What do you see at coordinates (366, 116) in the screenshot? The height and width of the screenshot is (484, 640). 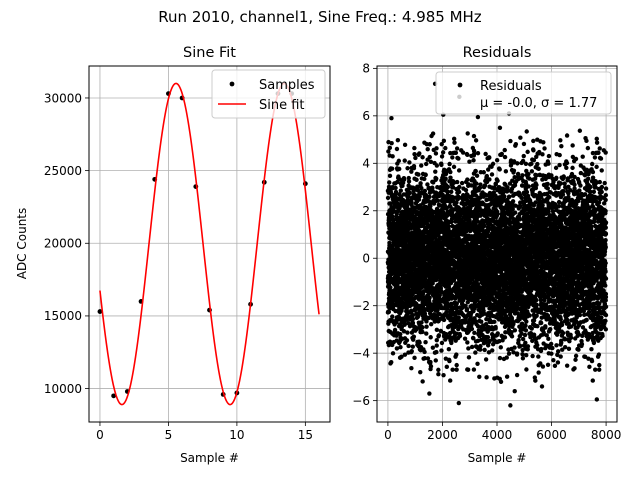 I see `residuals-ytick-label: 6` at bounding box center [366, 116].